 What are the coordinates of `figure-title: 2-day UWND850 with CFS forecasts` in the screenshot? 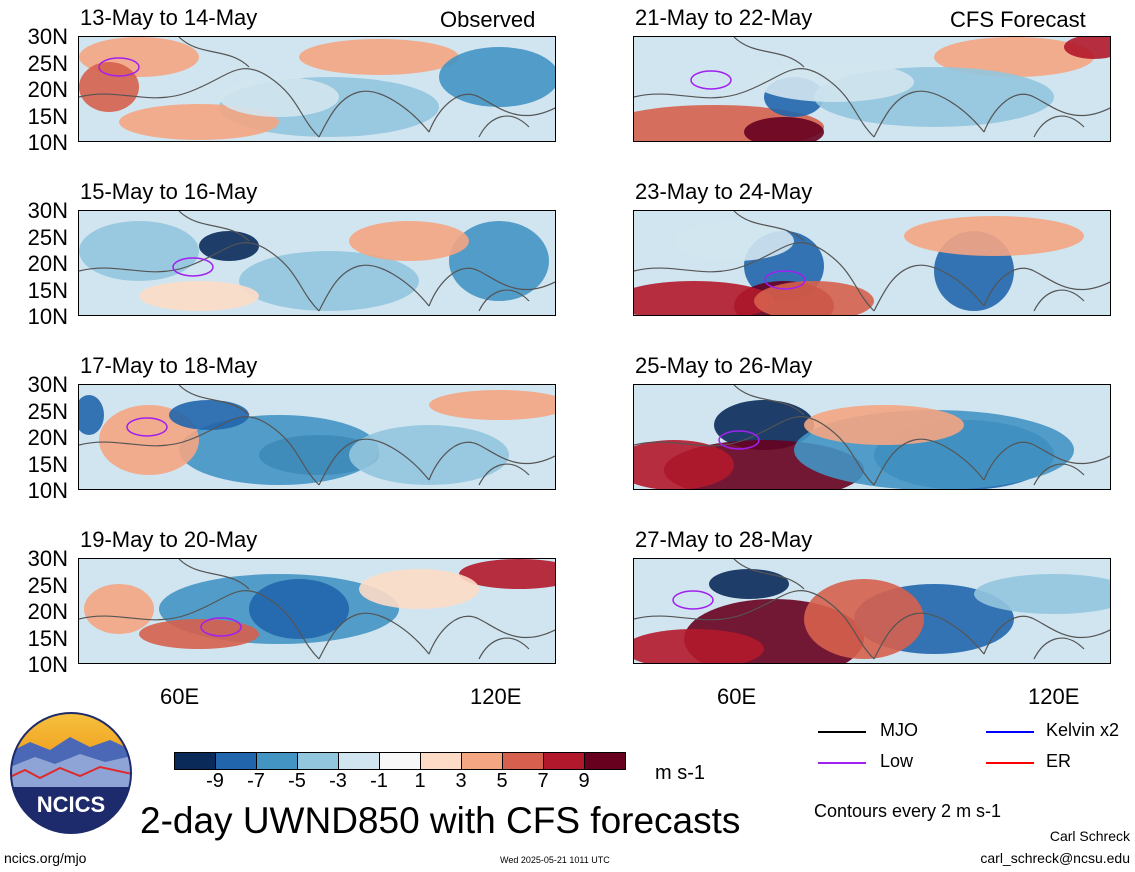 It's located at (440, 820).